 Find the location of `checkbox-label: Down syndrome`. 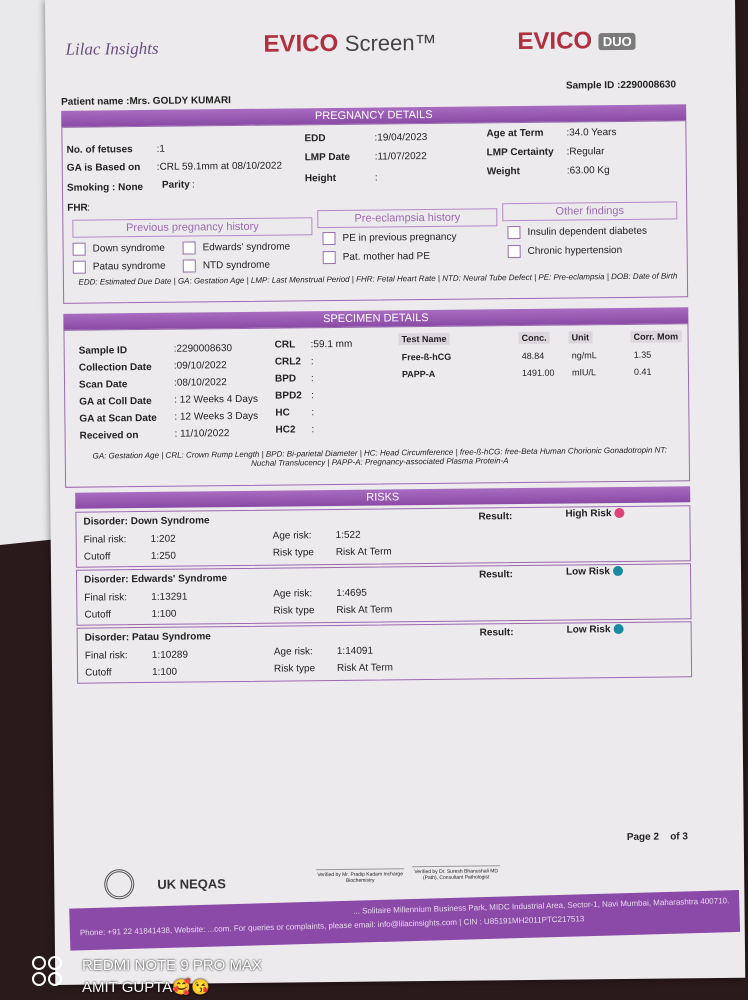

checkbox-label: Down syndrome is located at coordinates (128, 248).